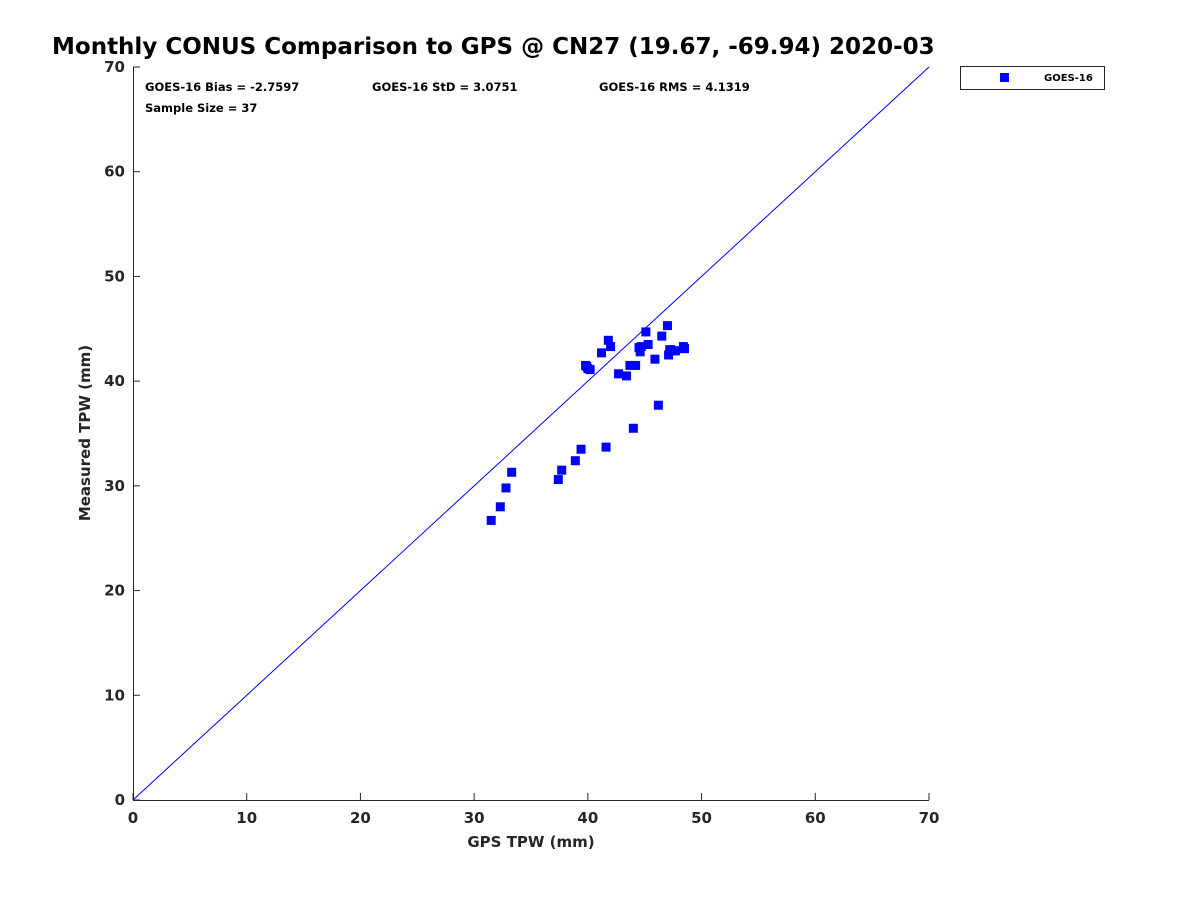 The width and height of the screenshot is (1200, 900). What do you see at coordinates (114, 591) in the screenshot?
I see `y-tick-label: 20` at bounding box center [114, 591].